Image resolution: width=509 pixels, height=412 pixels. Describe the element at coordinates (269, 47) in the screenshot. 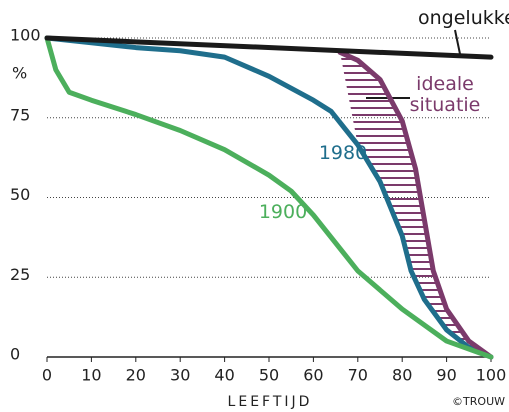

I see `series-line` at that location.